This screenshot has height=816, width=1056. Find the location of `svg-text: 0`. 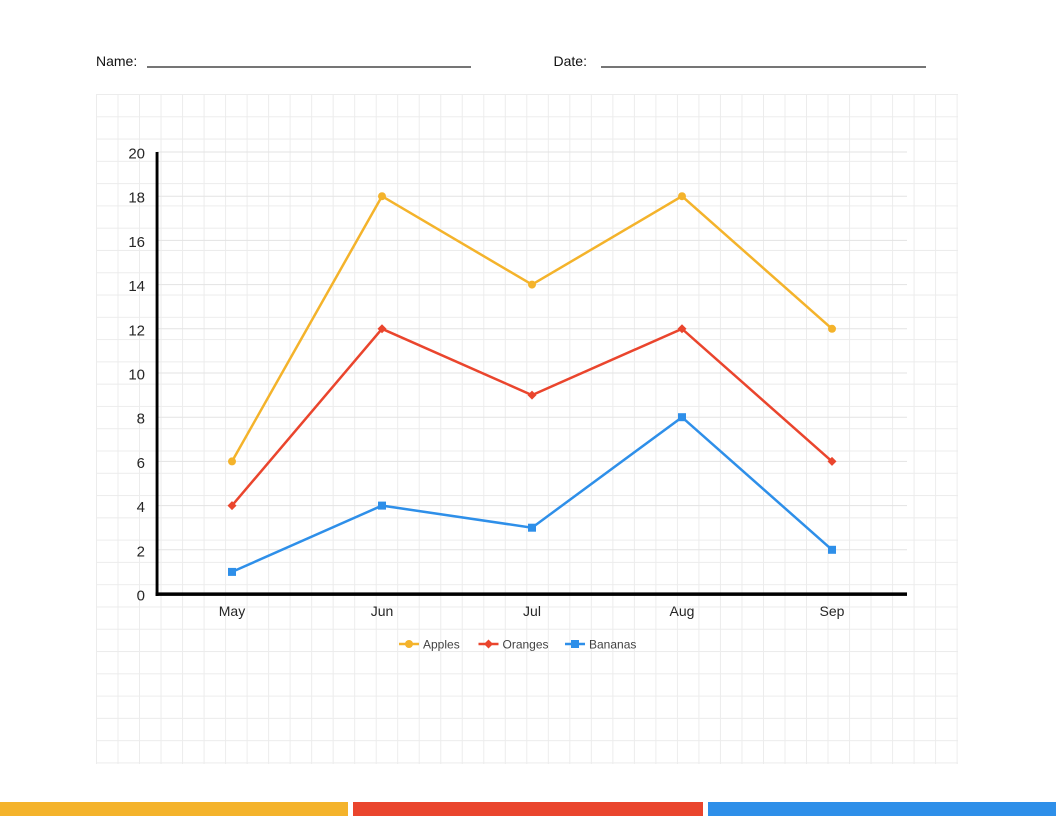

svg-text: 0 is located at coordinates (141, 596).